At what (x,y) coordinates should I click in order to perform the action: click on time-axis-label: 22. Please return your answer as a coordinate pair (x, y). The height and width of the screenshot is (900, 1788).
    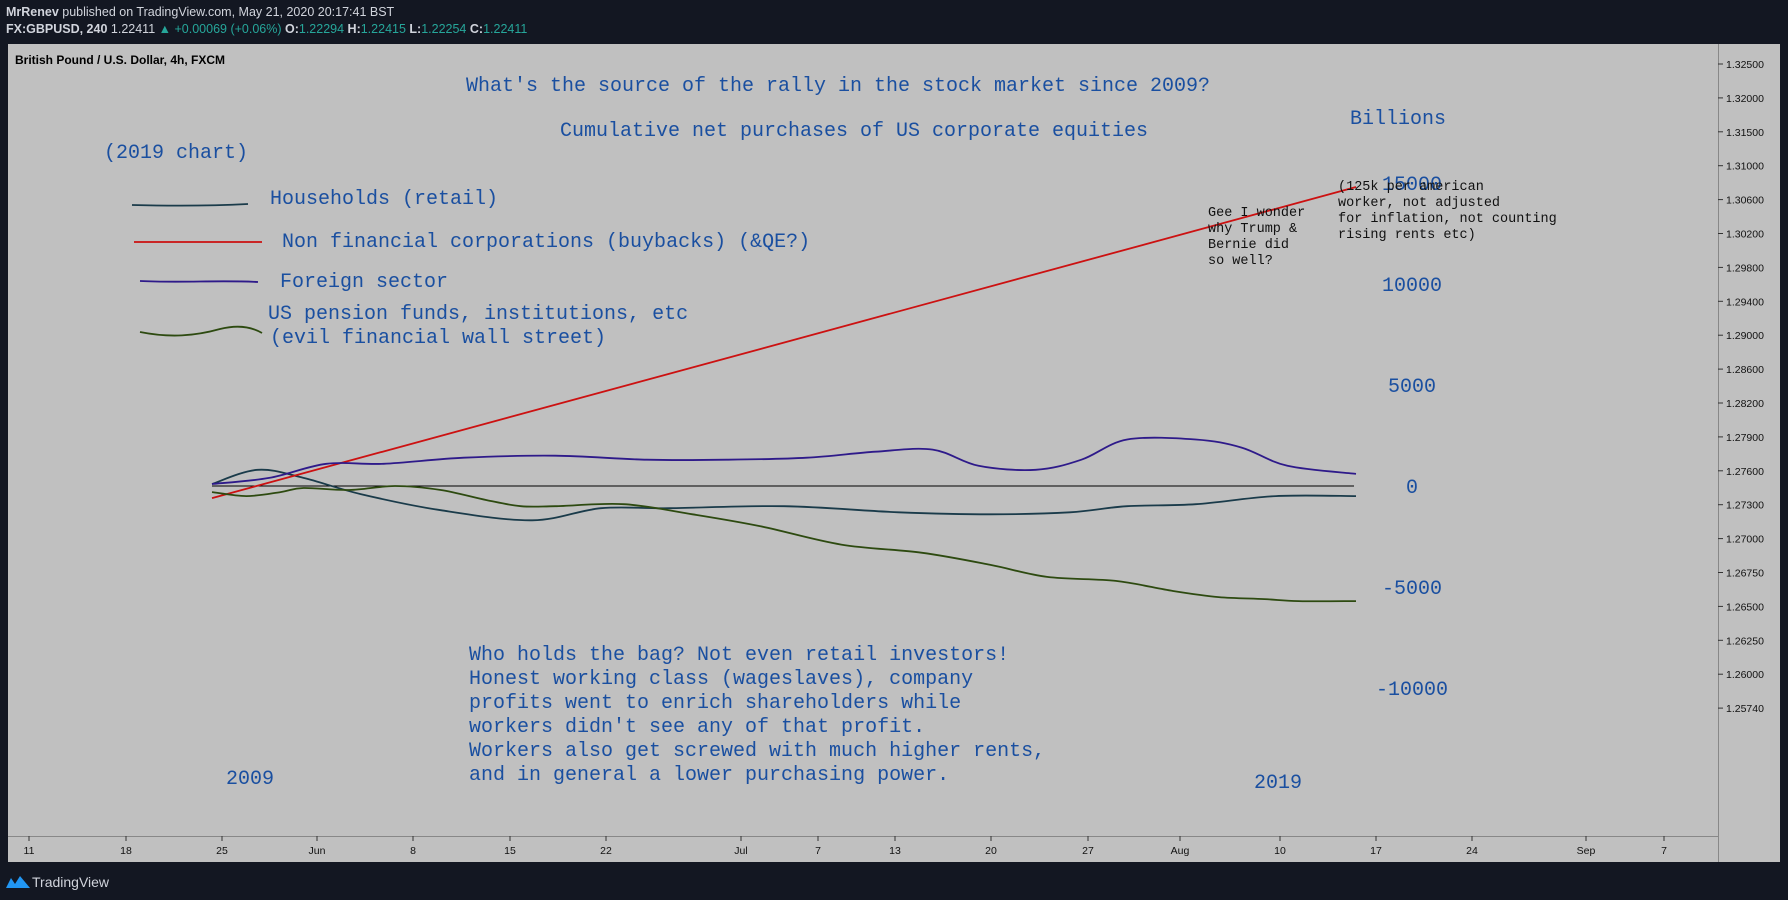
    Looking at the image, I should click on (606, 851).